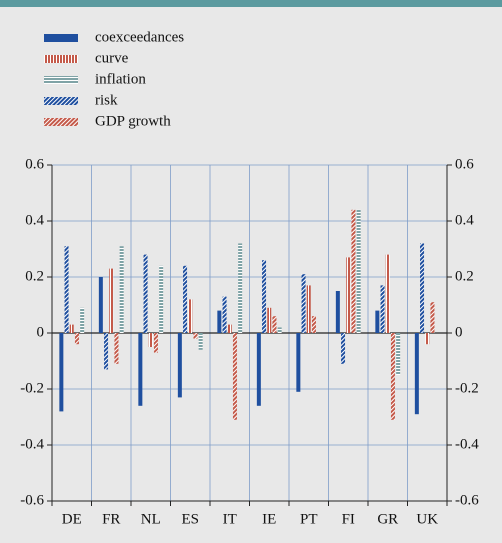 This screenshot has width=502, height=543. Describe the element at coordinates (467, 444) in the screenshot. I see `y2-tick-label: -0.4` at that location.